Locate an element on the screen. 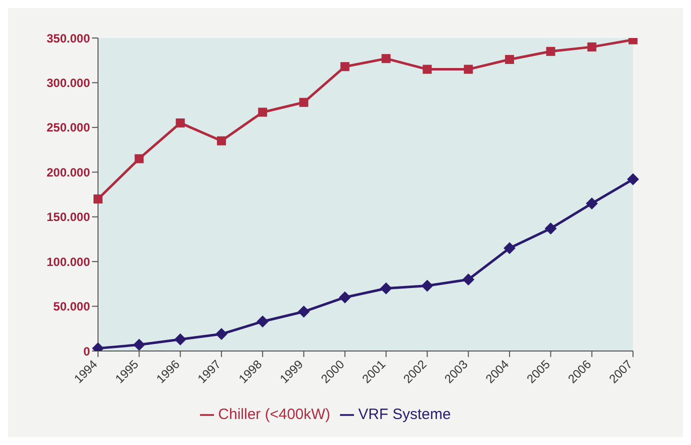  legend-label: VRF Systeme is located at coordinates (404, 414).